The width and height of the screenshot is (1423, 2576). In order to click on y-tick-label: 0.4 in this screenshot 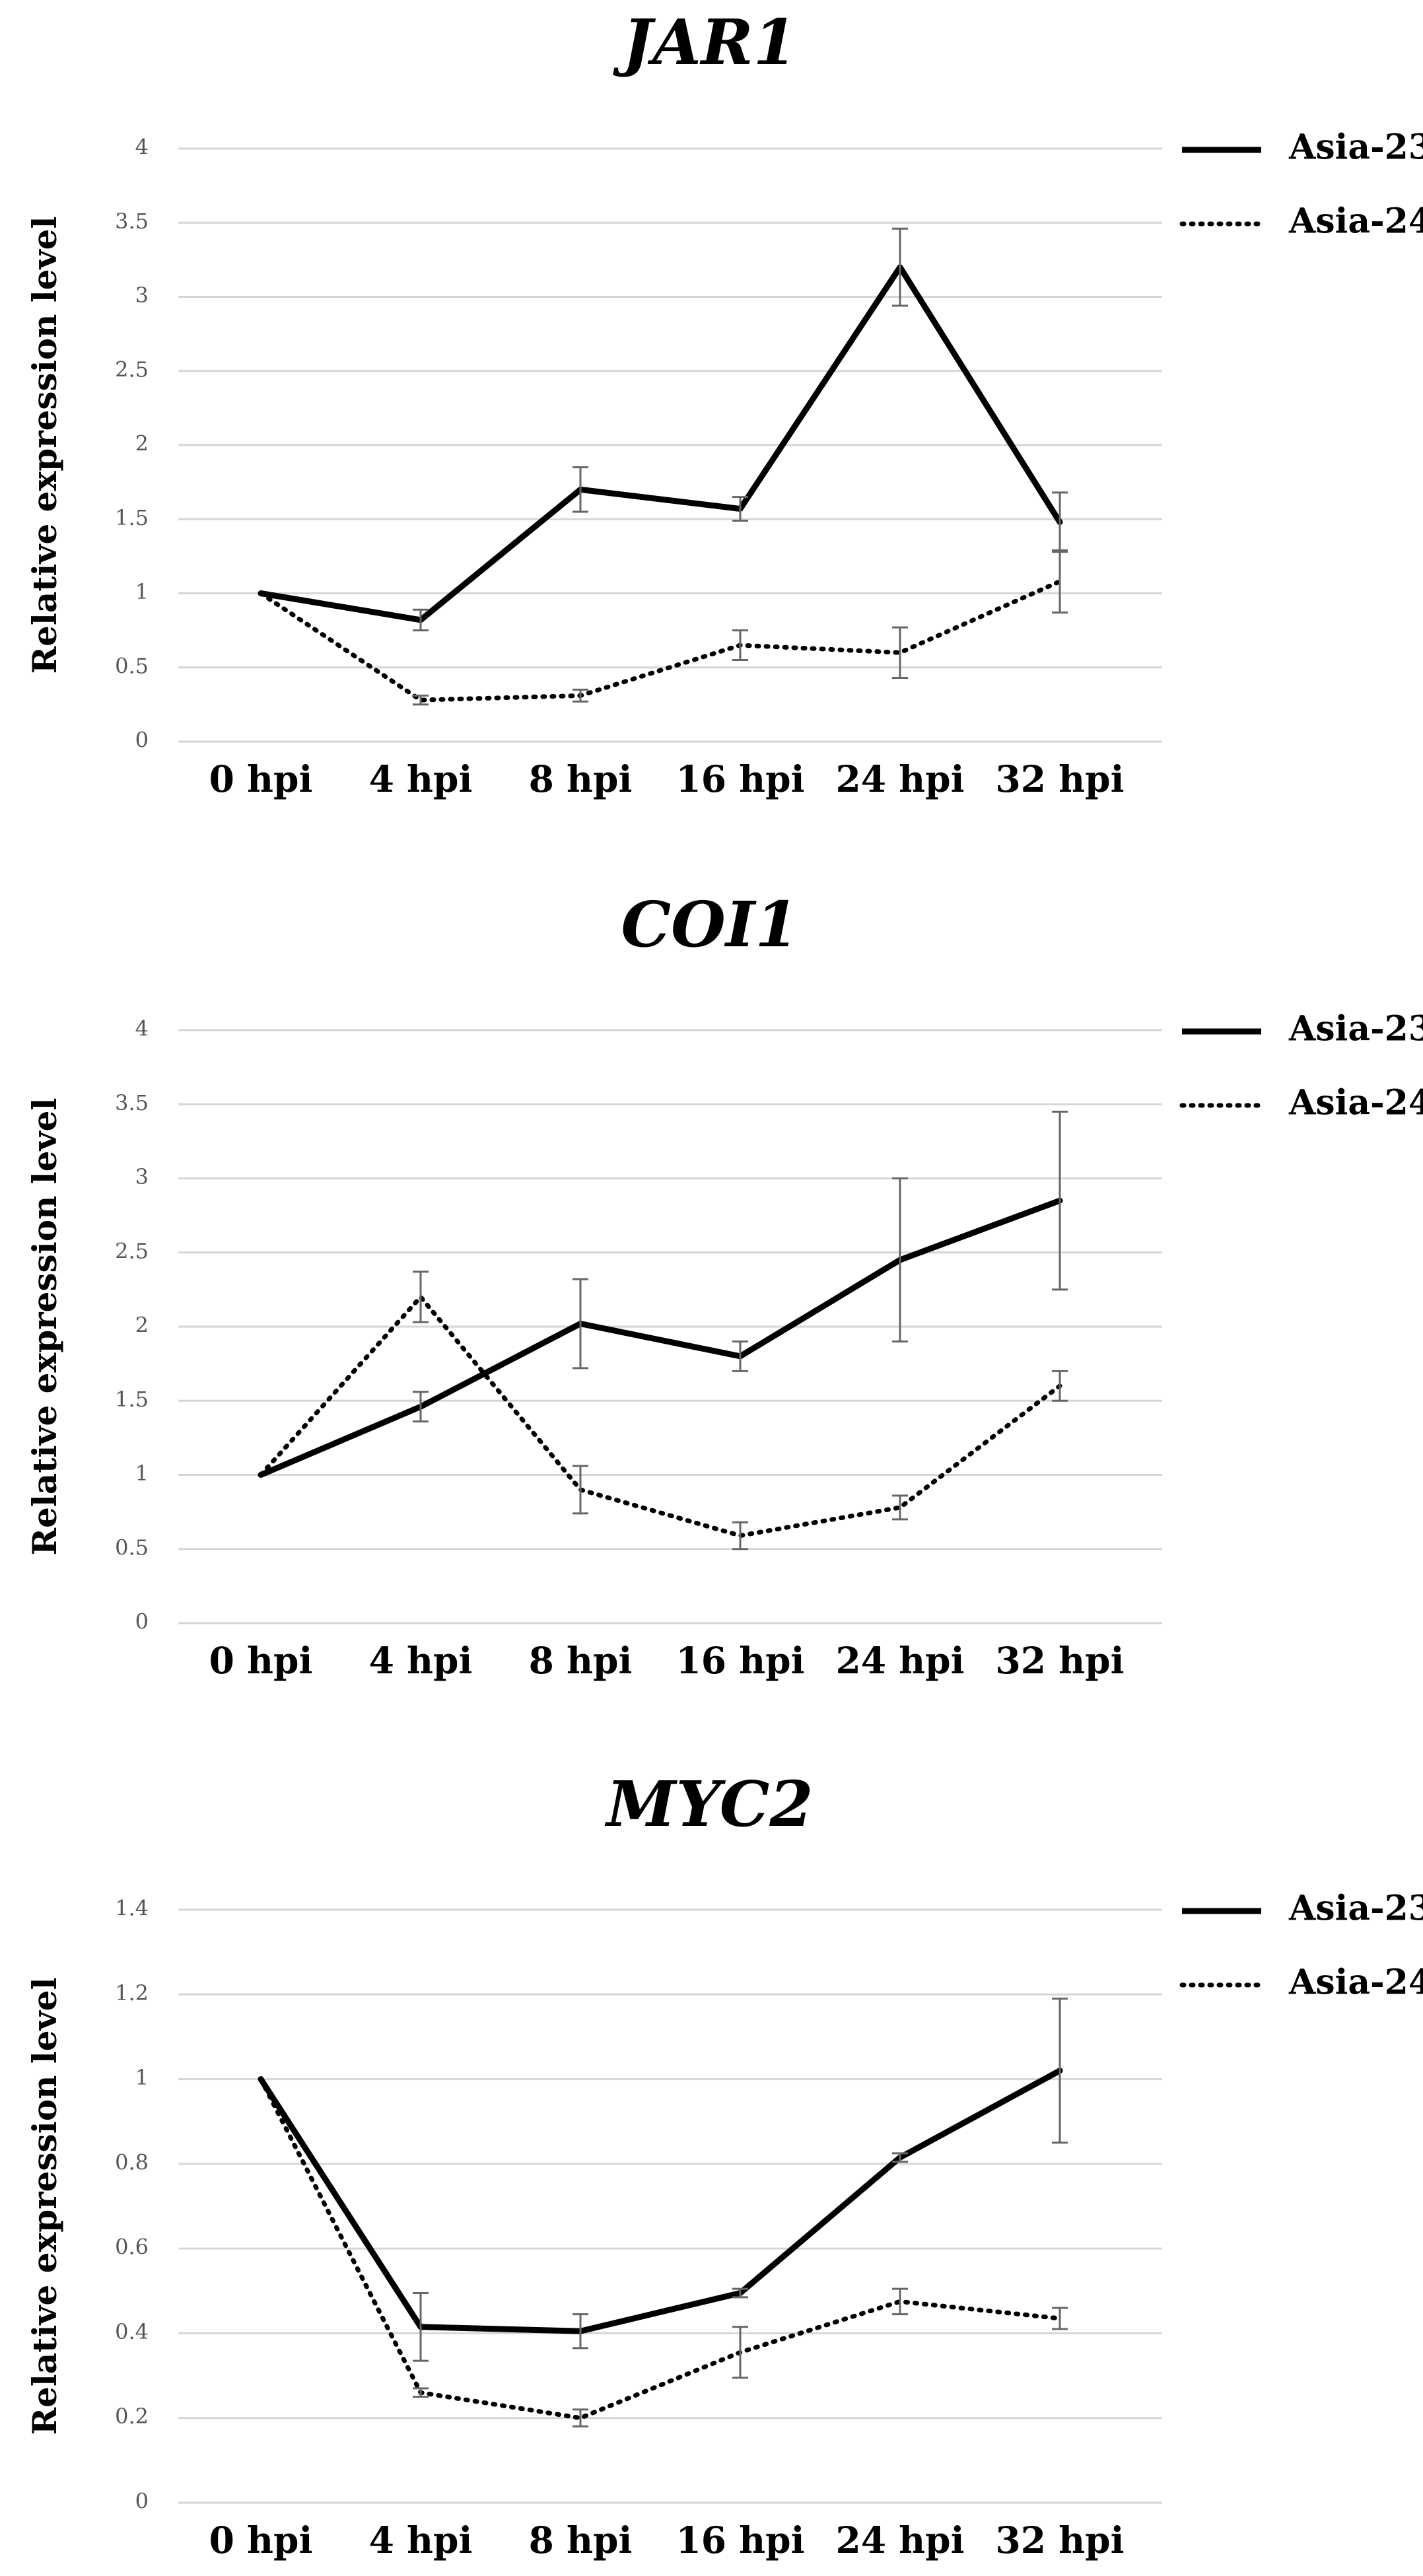, I will do `click(132, 2331)`.